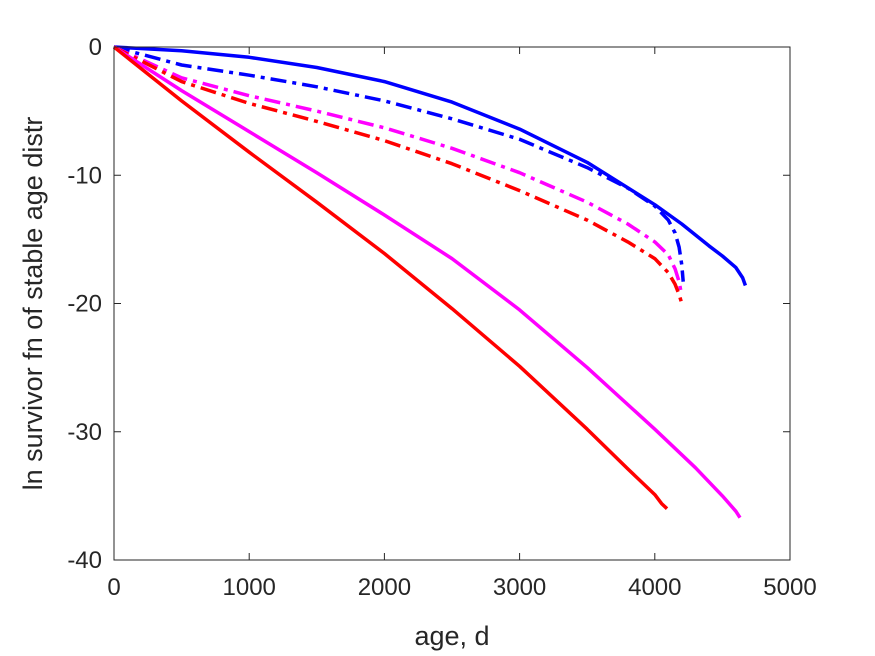 Image resolution: width=875 pixels, height=656 pixels. Describe the element at coordinates (384, 587) in the screenshot. I see `x-tick-label: 2000` at that location.